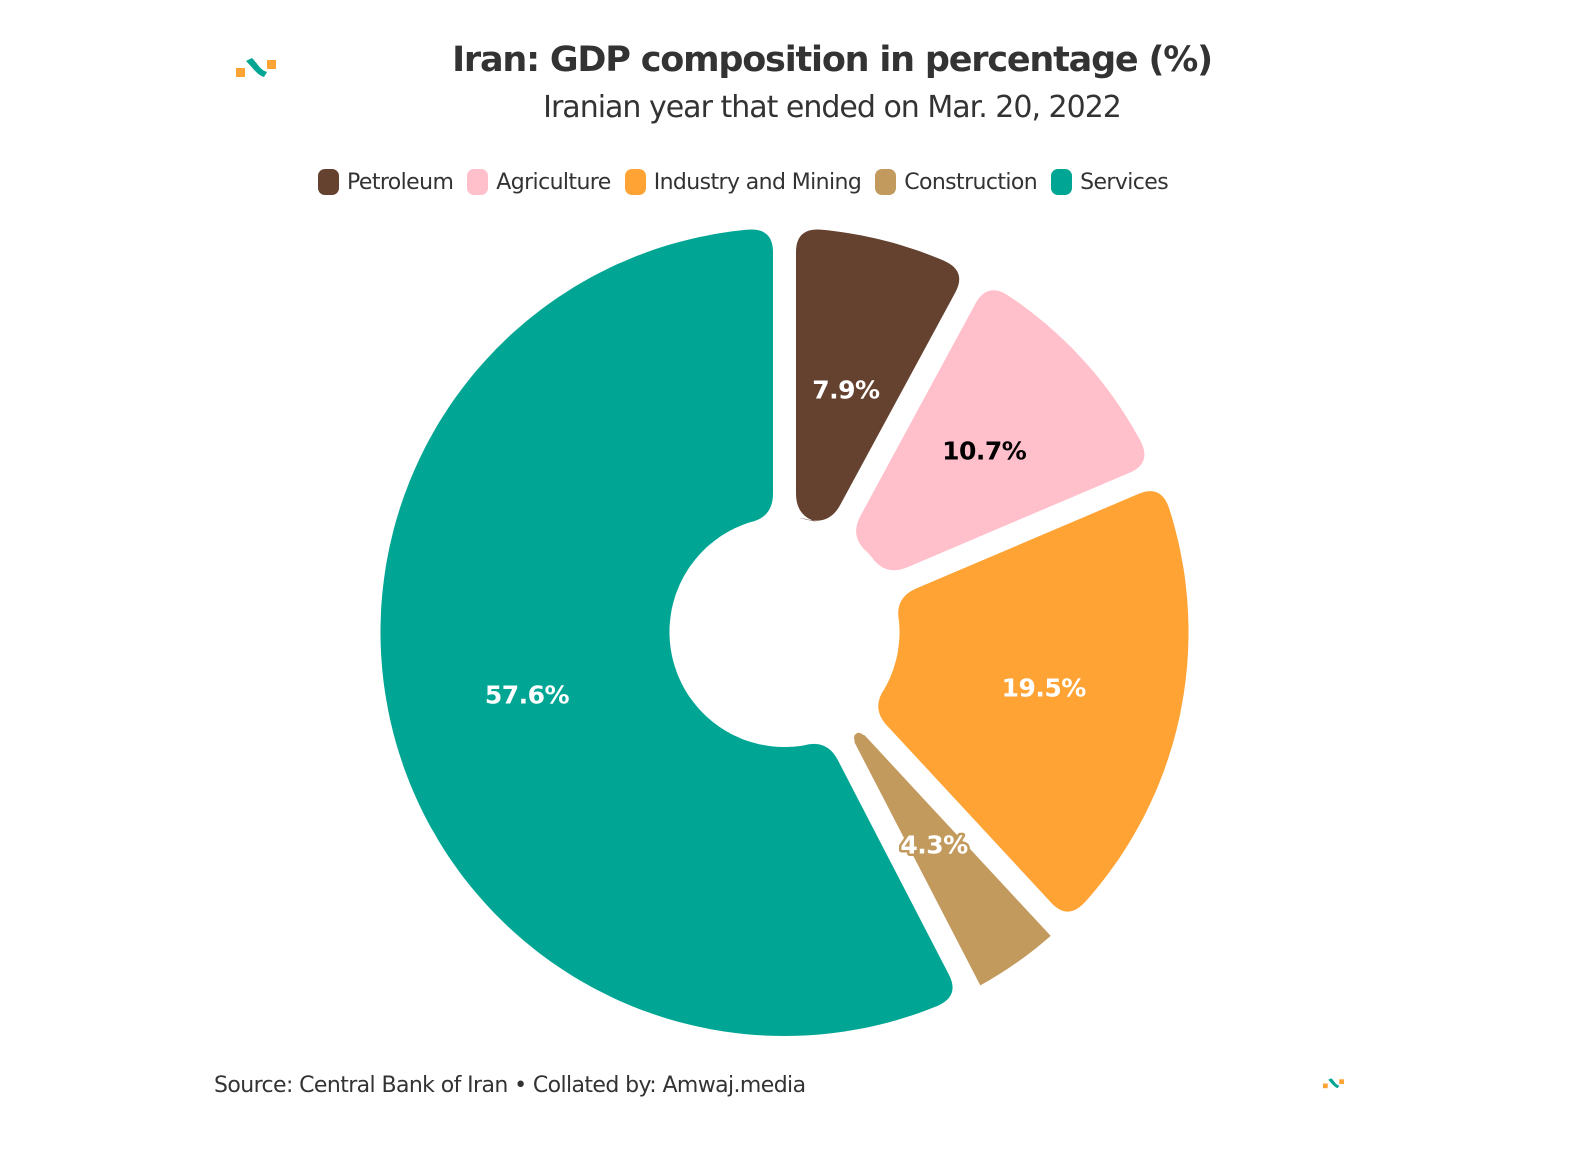  Describe the element at coordinates (1000, 430) in the screenshot. I see `slice-agriculture` at that location.